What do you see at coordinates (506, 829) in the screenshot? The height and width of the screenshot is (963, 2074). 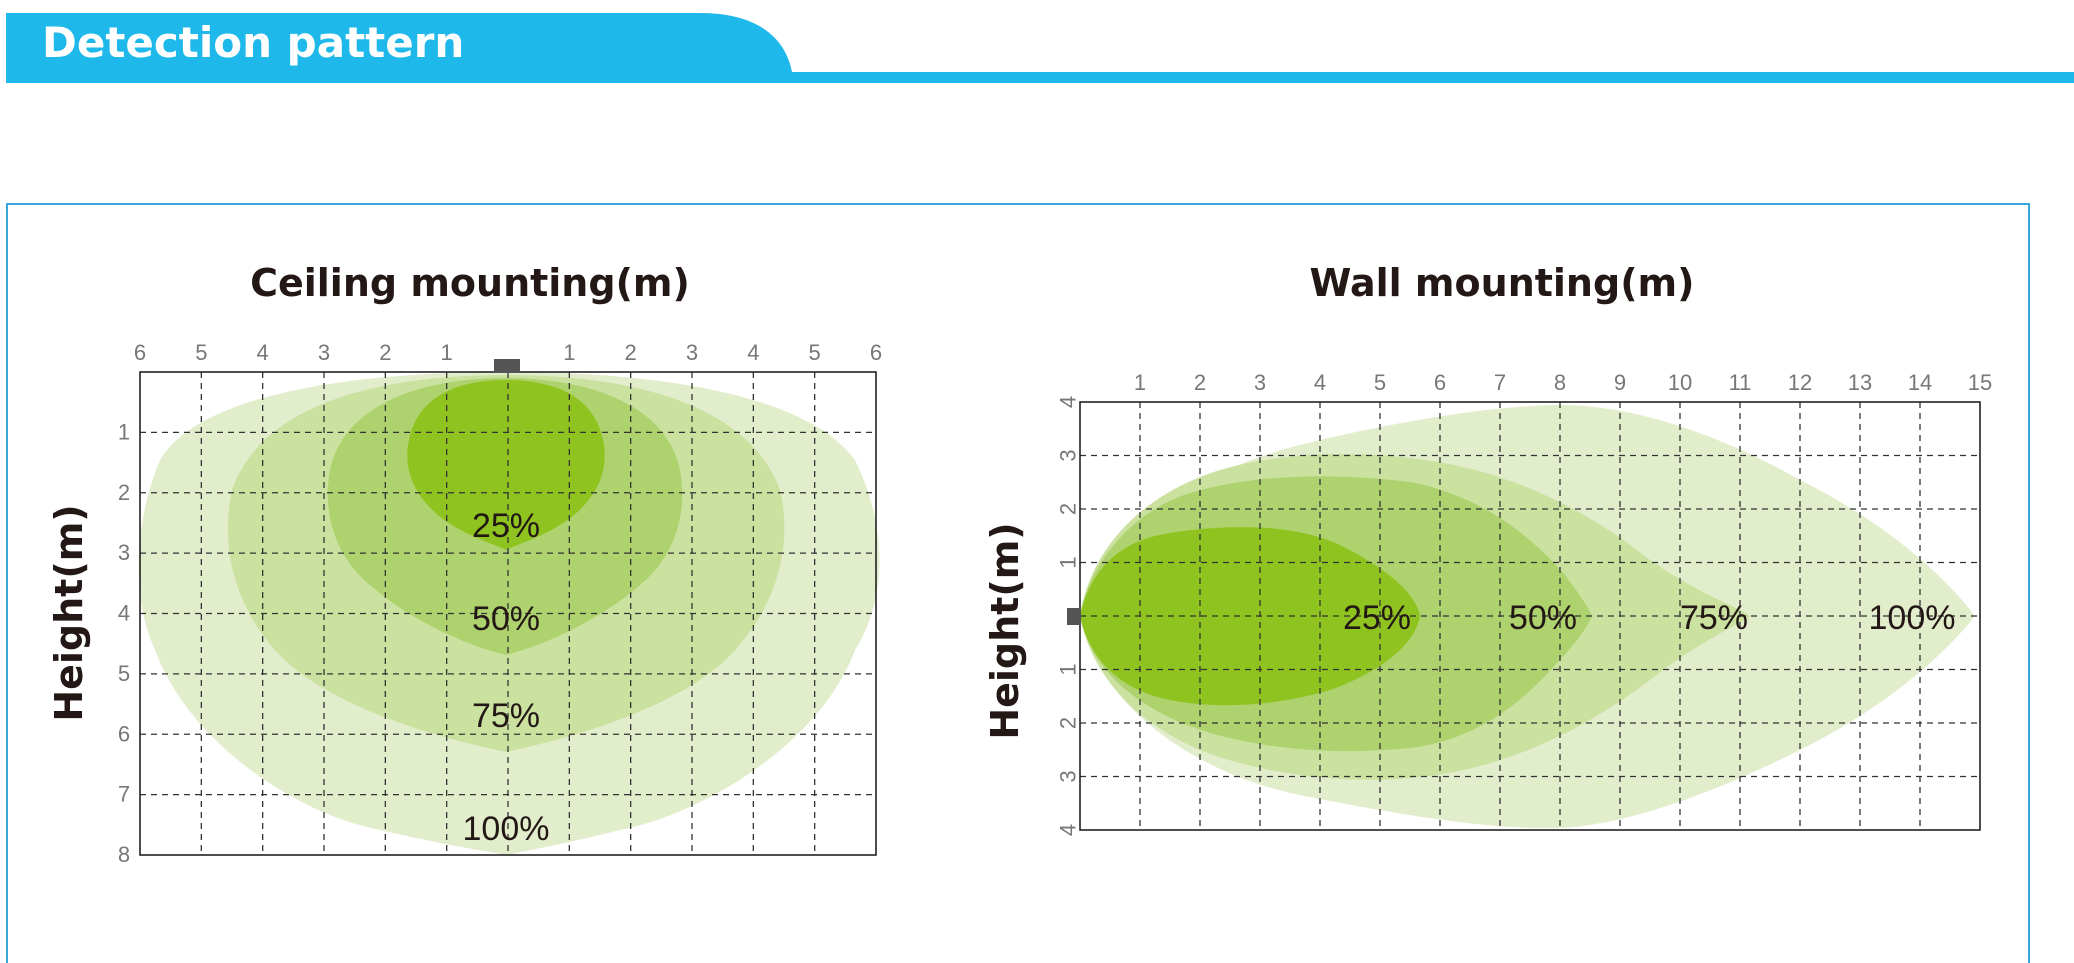 I see `ceiling-zone-label-100: 100%` at bounding box center [506, 829].